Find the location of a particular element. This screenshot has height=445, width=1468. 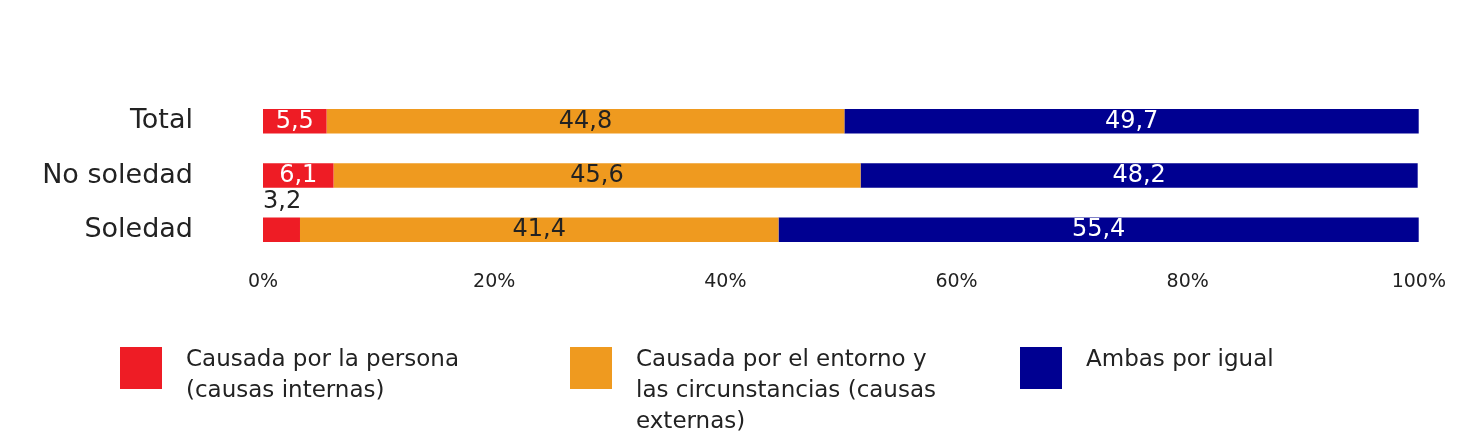

data-label: 49,7 is located at coordinates (1131, 119).